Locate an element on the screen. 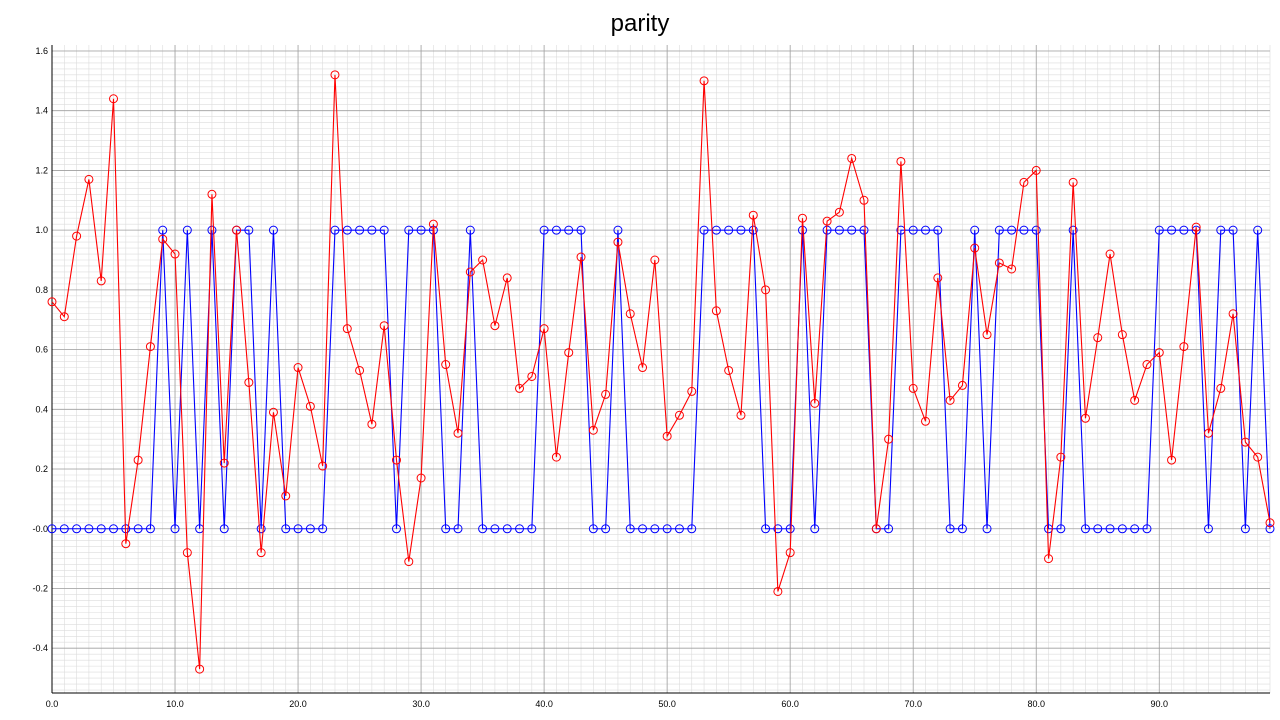  y-tick-label: -0.4 is located at coordinates (40, 648).